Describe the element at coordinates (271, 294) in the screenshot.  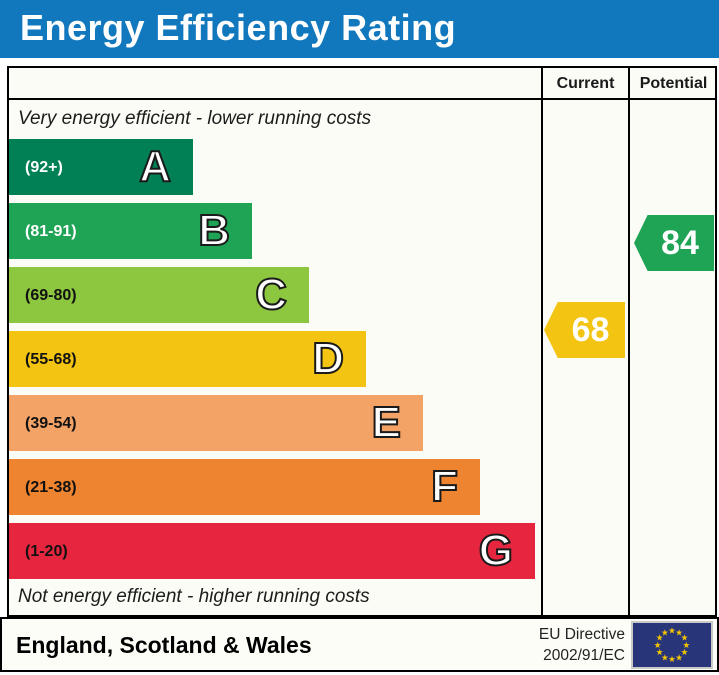
I see `band-letter: C` at that location.